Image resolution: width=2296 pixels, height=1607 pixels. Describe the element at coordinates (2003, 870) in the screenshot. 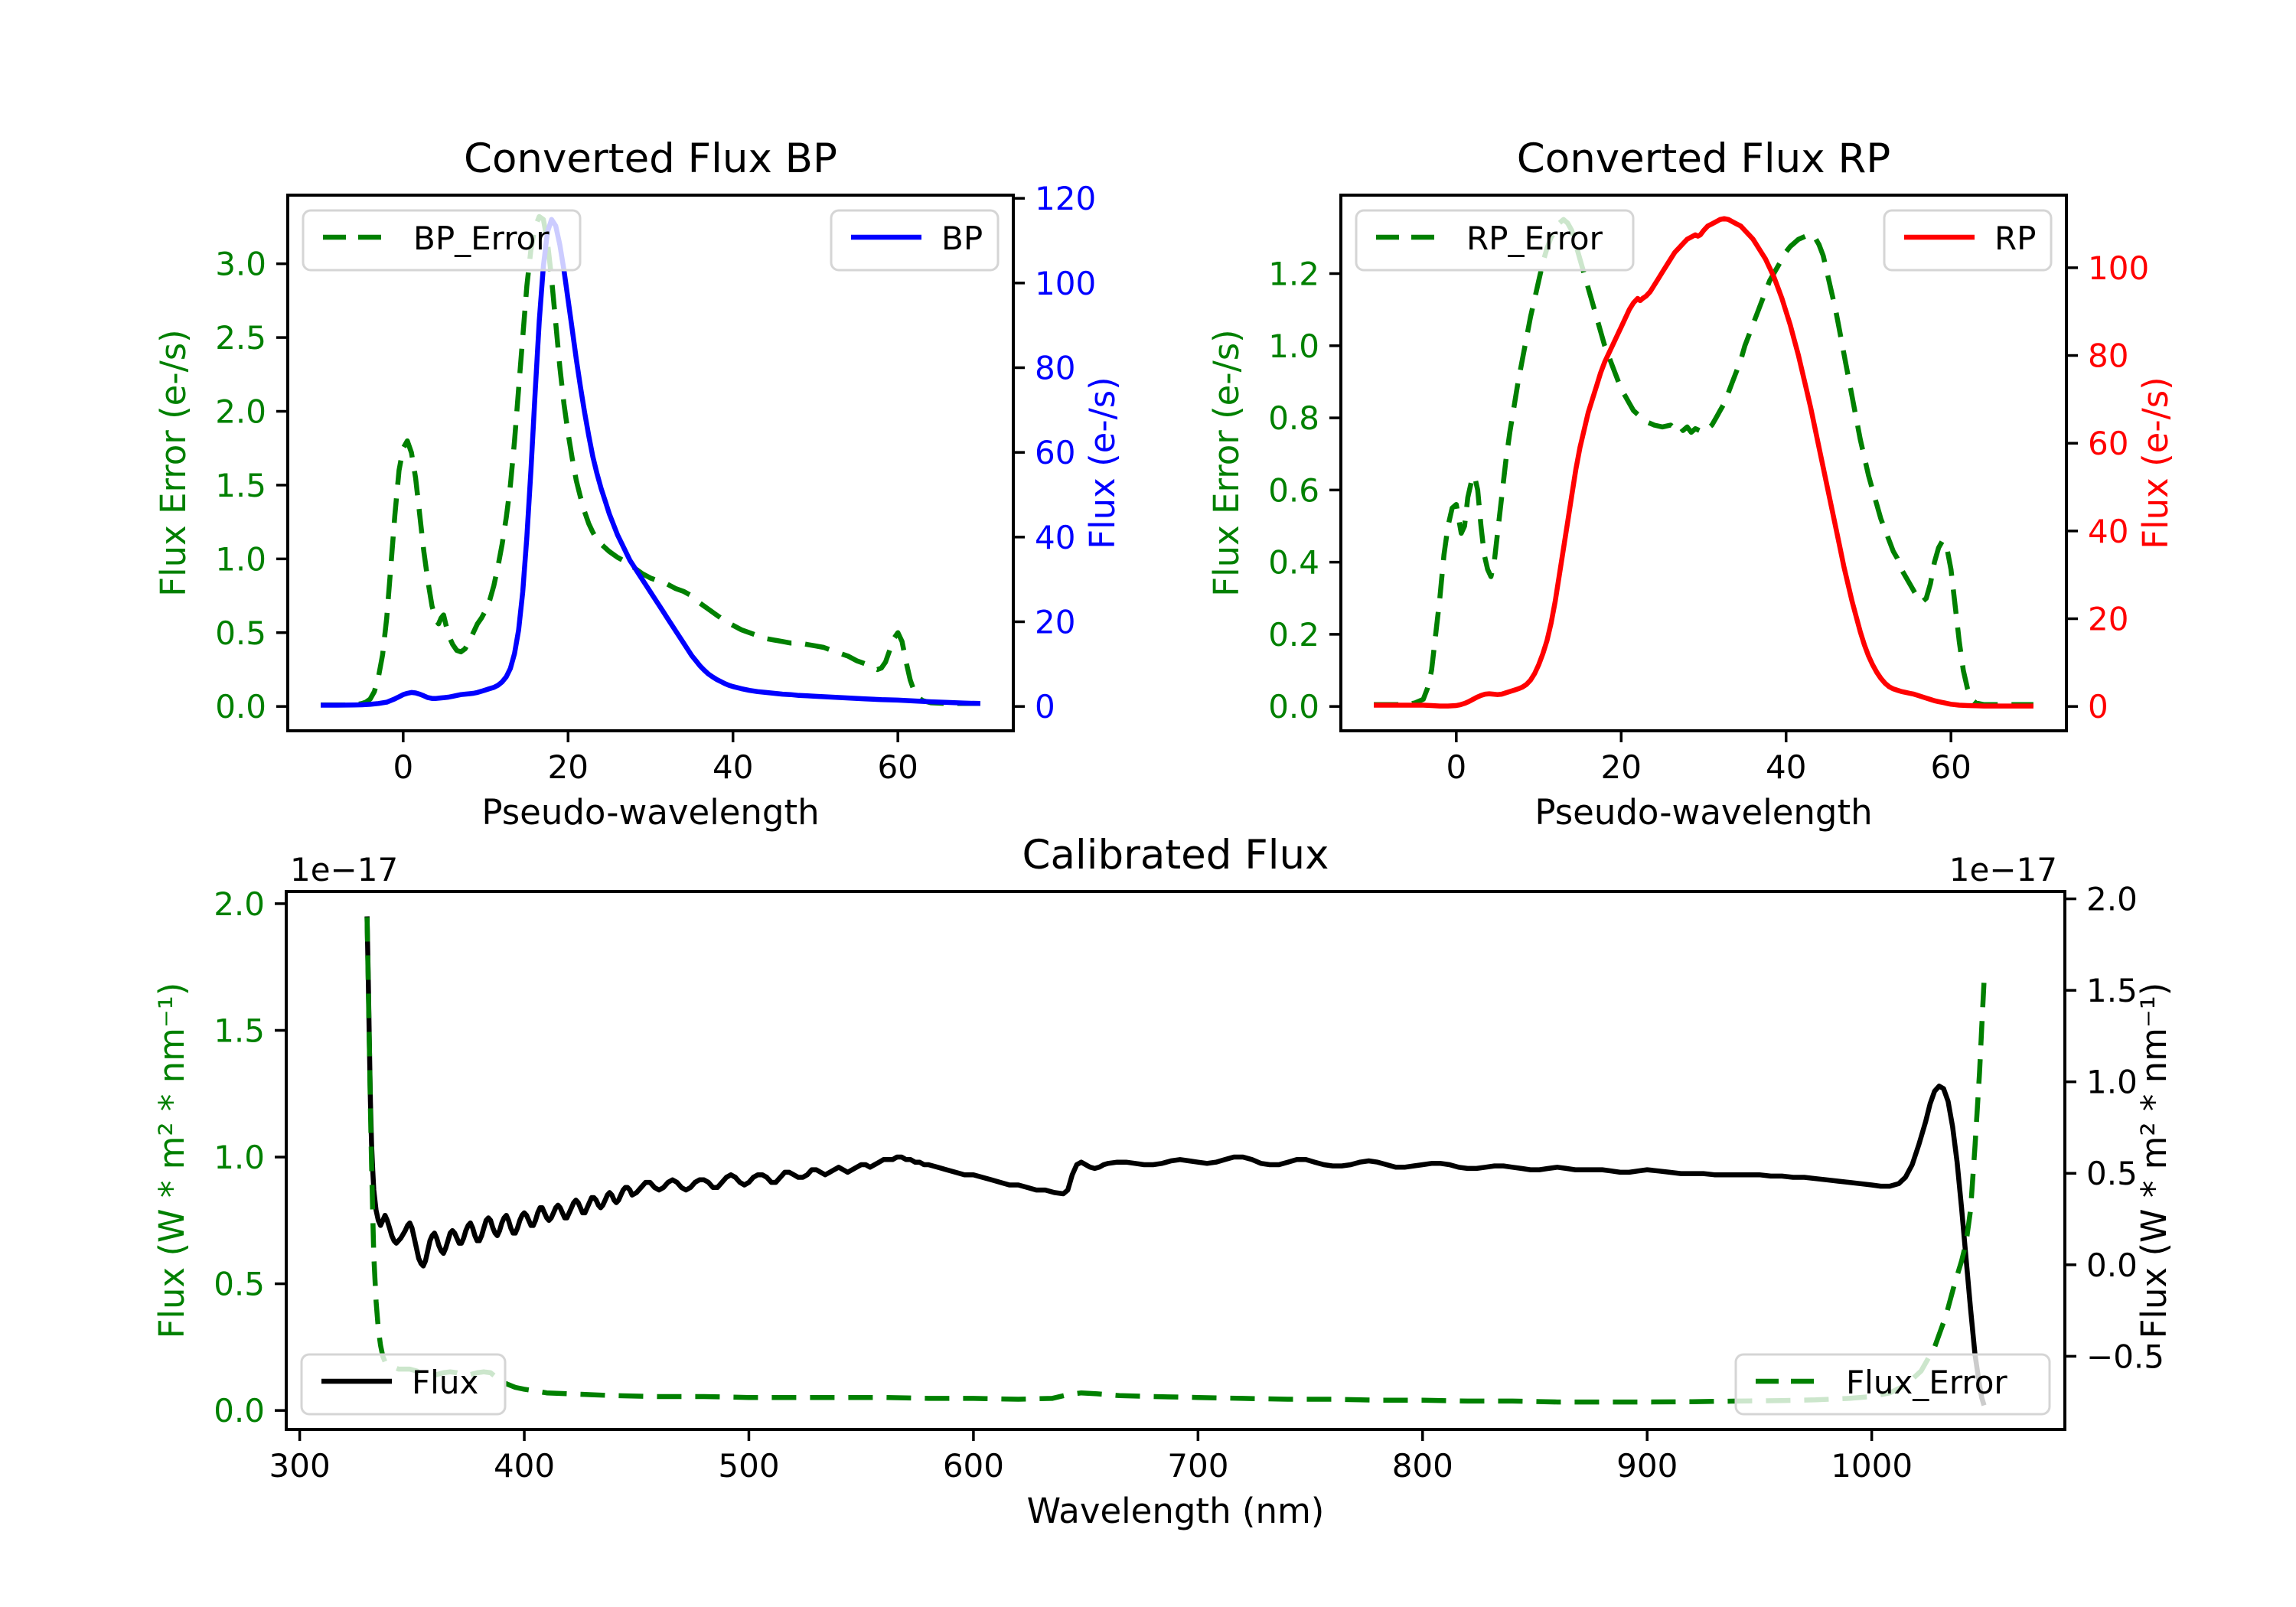

I see `offset-text-right: 1e−17` at that location.